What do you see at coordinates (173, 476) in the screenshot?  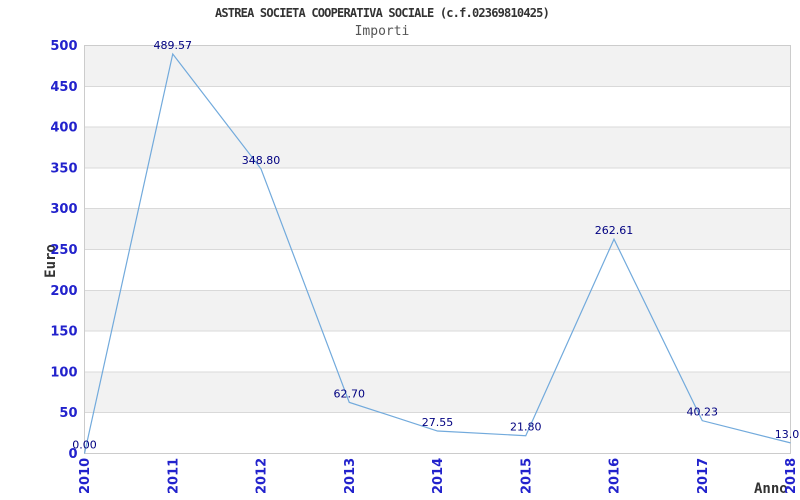 I see `x-tick-label: 2011` at bounding box center [173, 476].